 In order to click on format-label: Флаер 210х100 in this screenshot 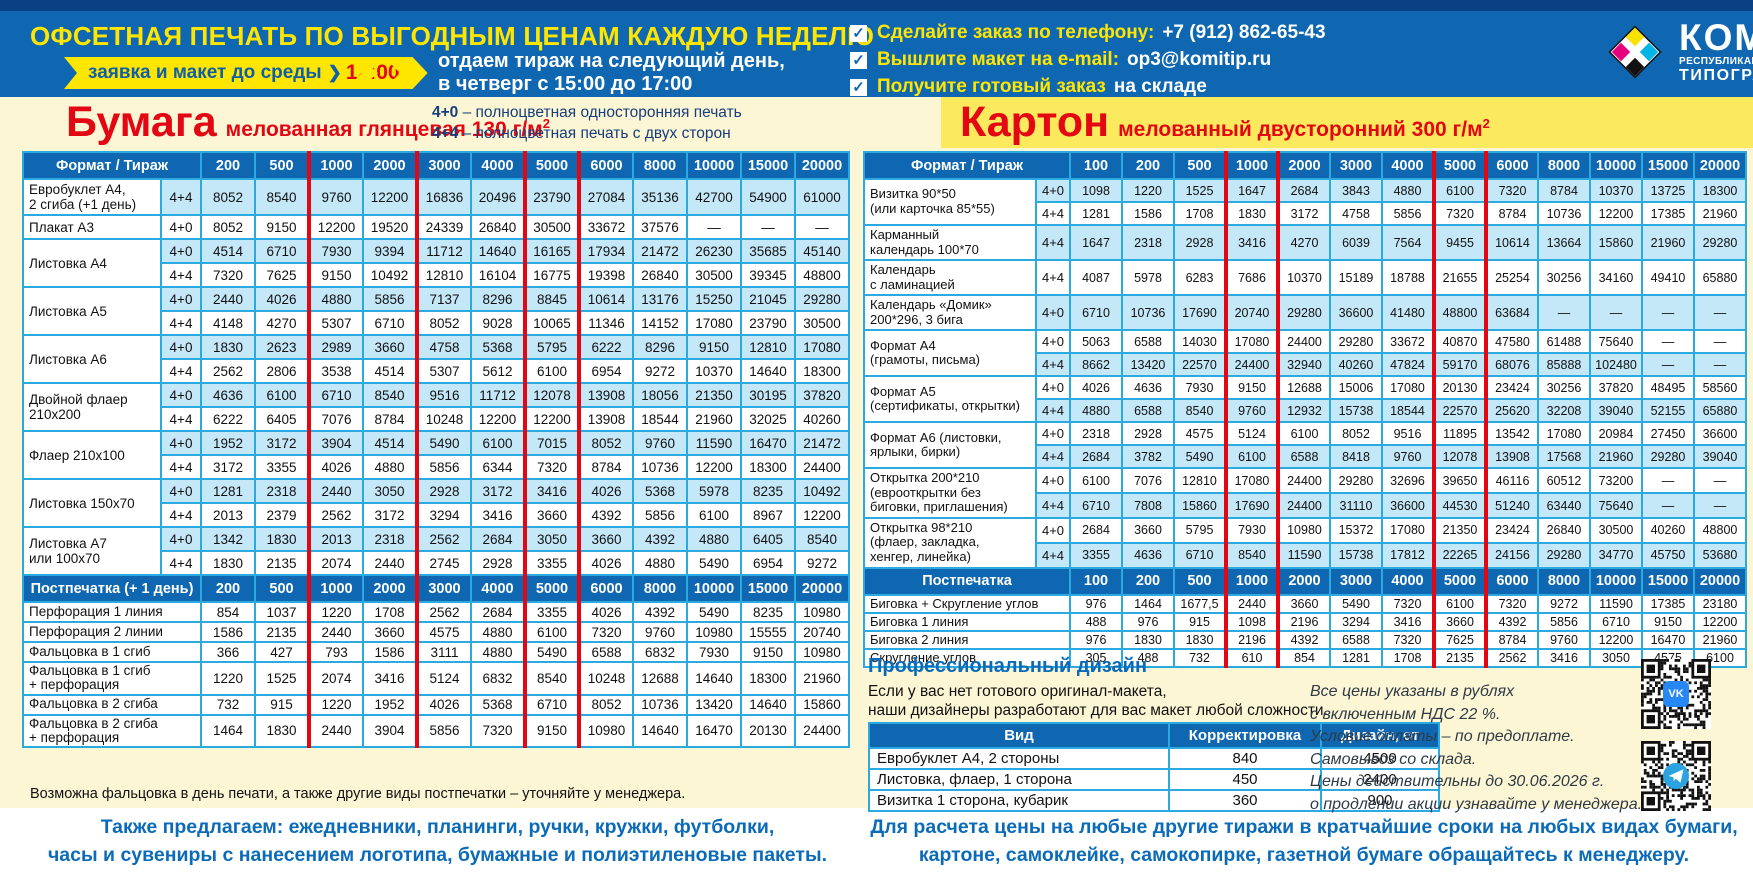, I will do `click(92, 455)`.